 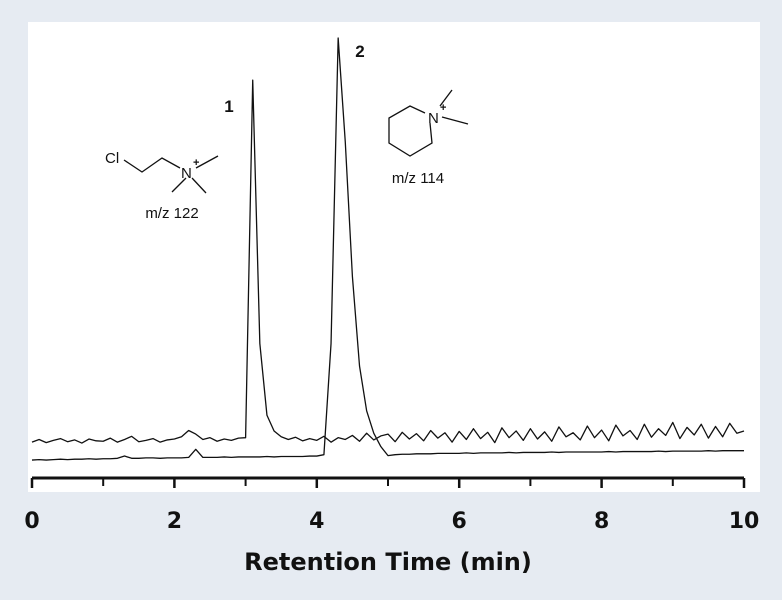 What do you see at coordinates (174, 521) in the screenshot?
I see `x-tick-label: 2` at bounding box center [174, 521].